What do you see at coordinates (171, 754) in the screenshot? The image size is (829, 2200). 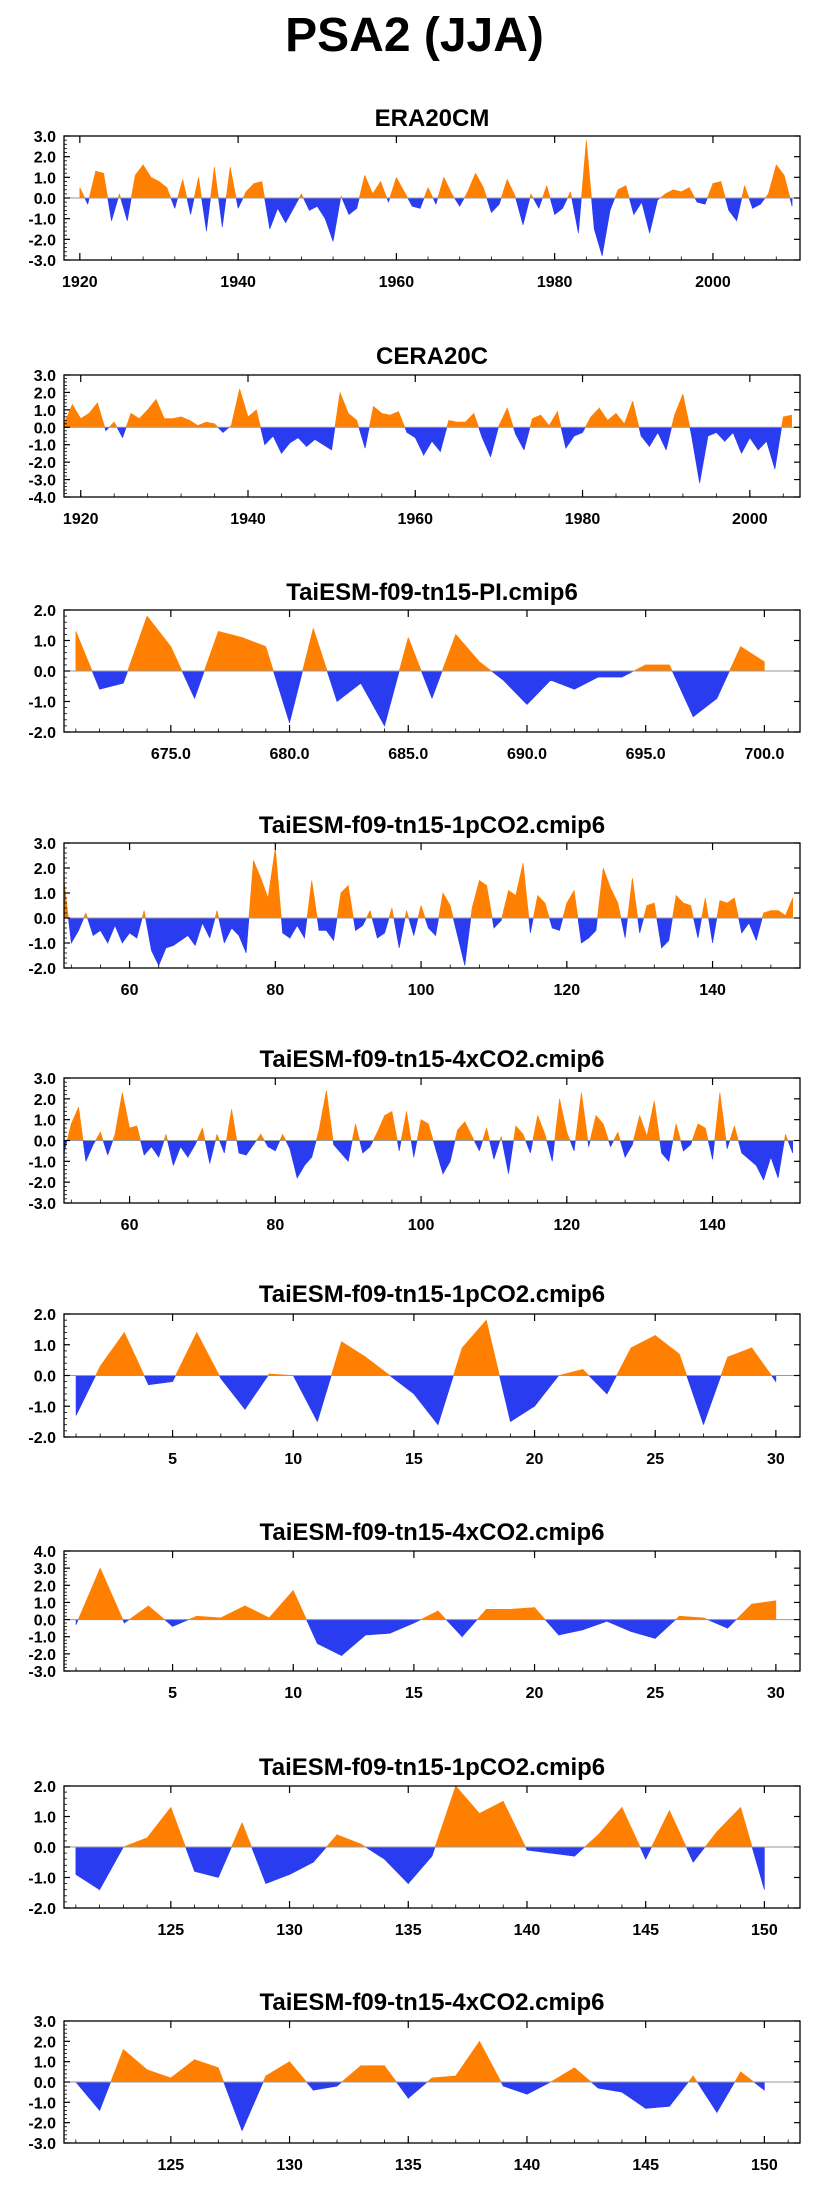 I see `x-tick-label: 675.0` at bounding box center [171, 754].